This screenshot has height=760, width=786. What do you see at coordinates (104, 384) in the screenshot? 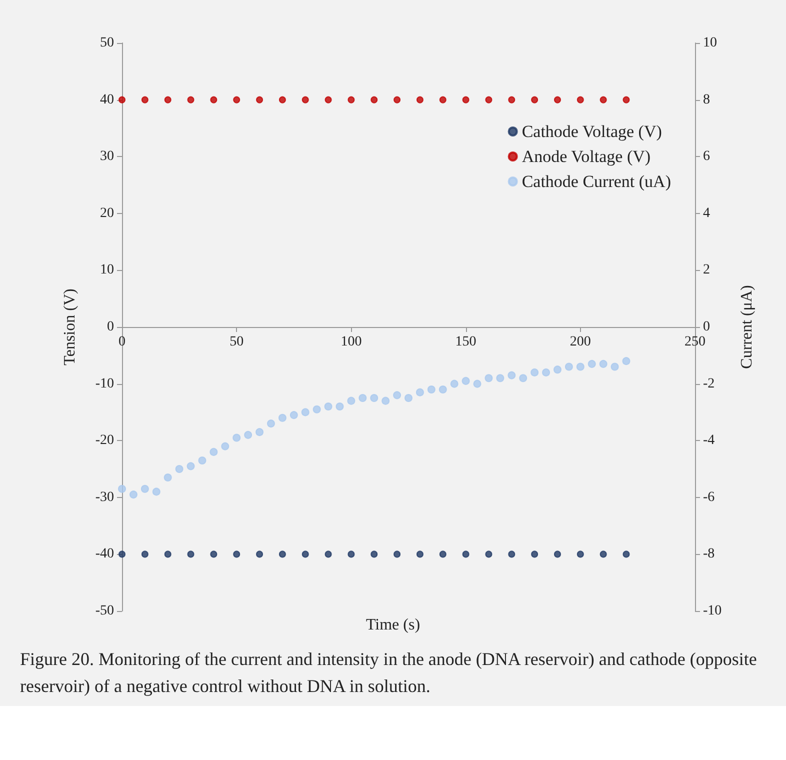
I see `y-tick-label: -10` at bounding box center [104, 384].